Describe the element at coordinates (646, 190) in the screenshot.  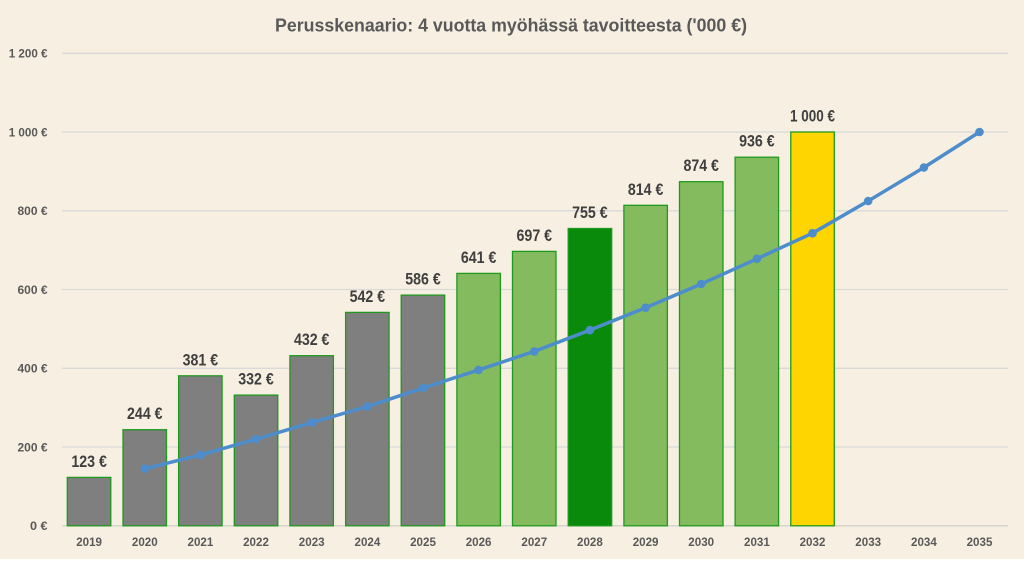
I see `svg-text: 814 €` at that location.